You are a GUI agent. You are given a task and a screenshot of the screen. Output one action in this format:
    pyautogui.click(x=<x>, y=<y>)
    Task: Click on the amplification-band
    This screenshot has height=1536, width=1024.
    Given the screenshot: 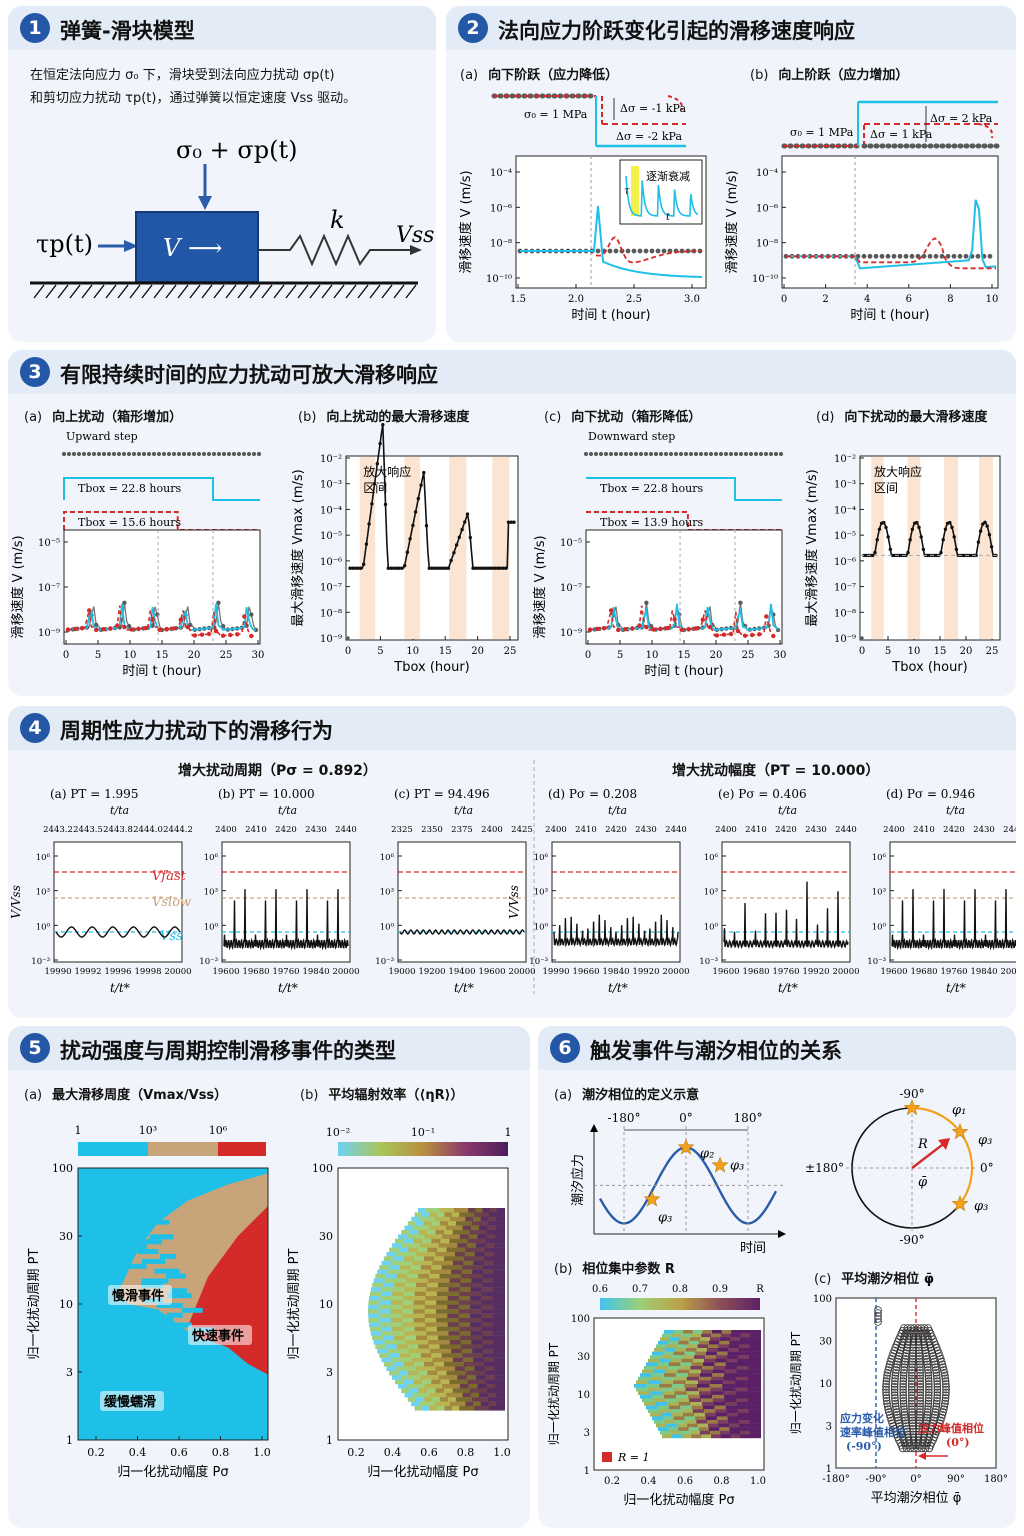 What is the action you would take?
    pyautogui.click(x=412, y=548)
    